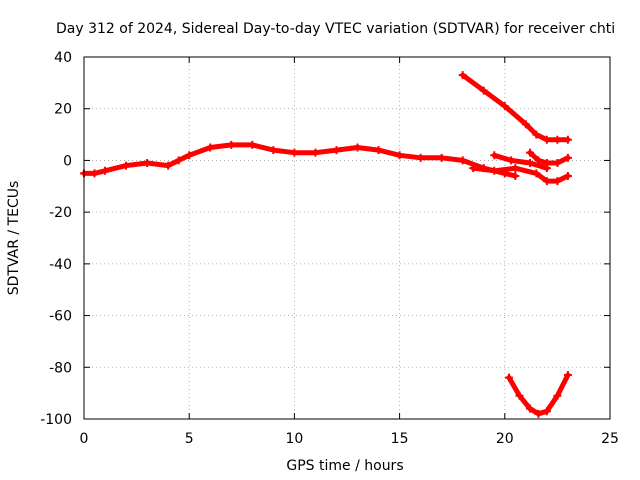  I want to click on y-tick-label: -40, so click(60, 265).